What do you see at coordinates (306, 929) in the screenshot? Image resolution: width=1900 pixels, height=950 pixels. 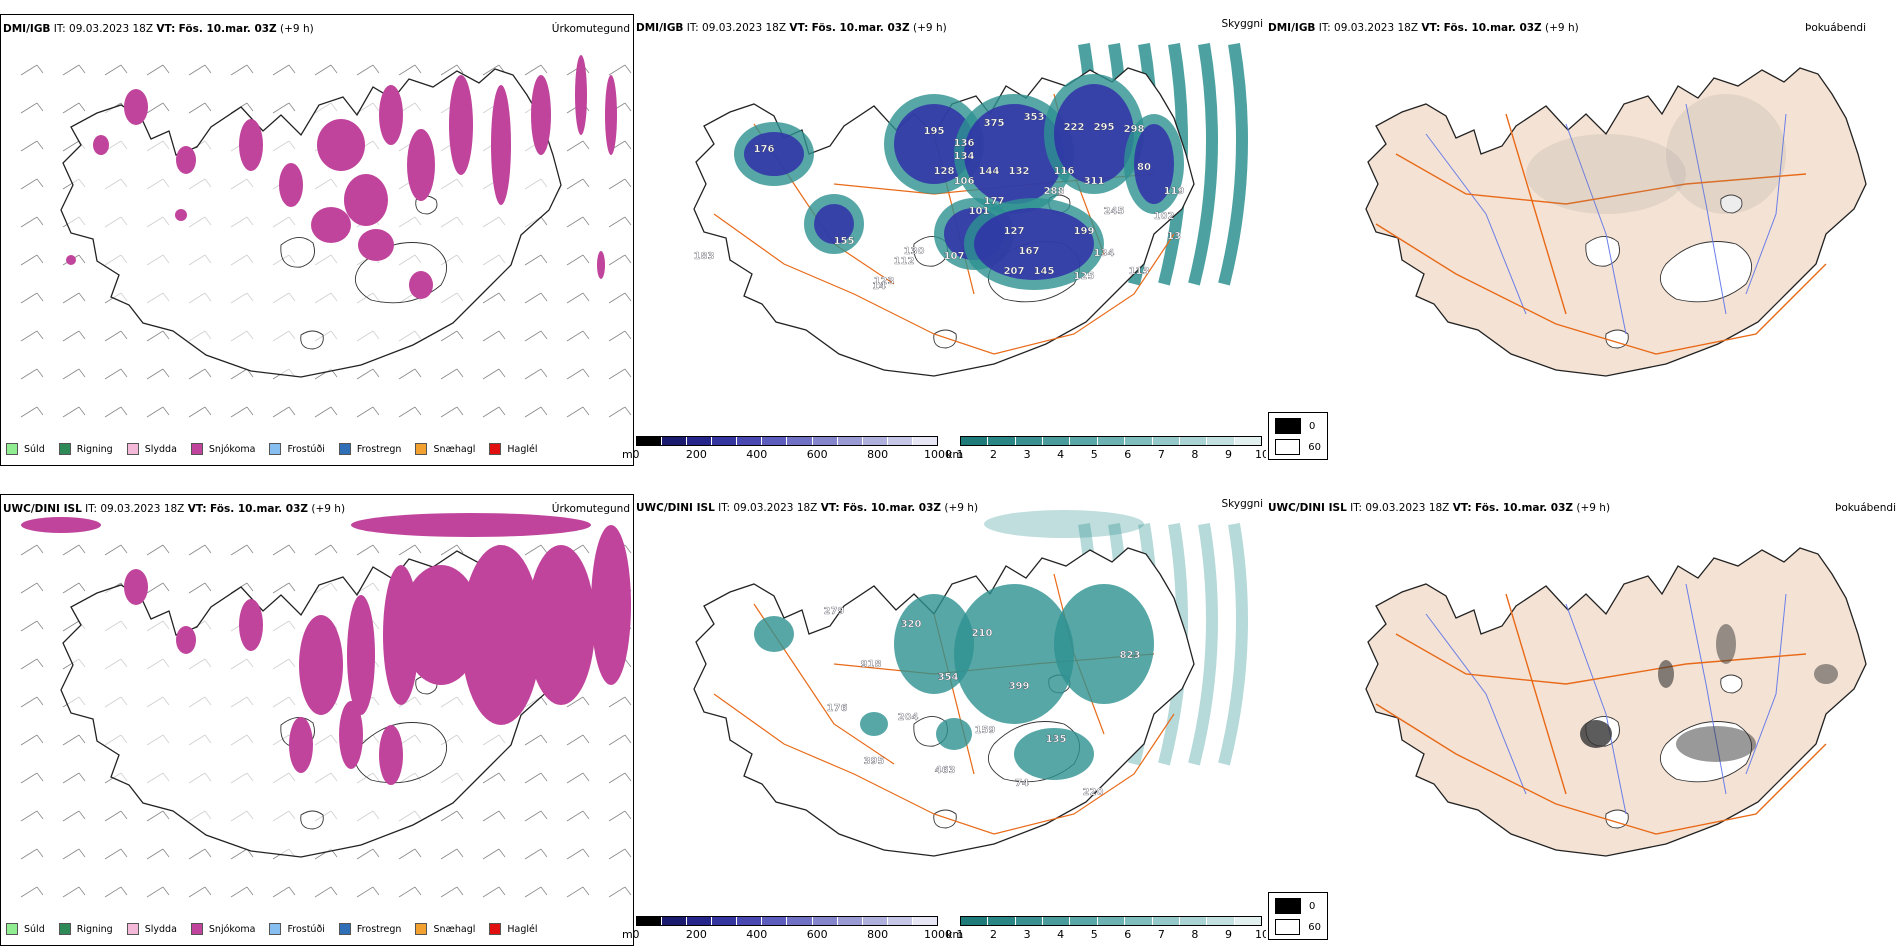 I see `legend-label: Frostúði` at bounding box center [306, 929].